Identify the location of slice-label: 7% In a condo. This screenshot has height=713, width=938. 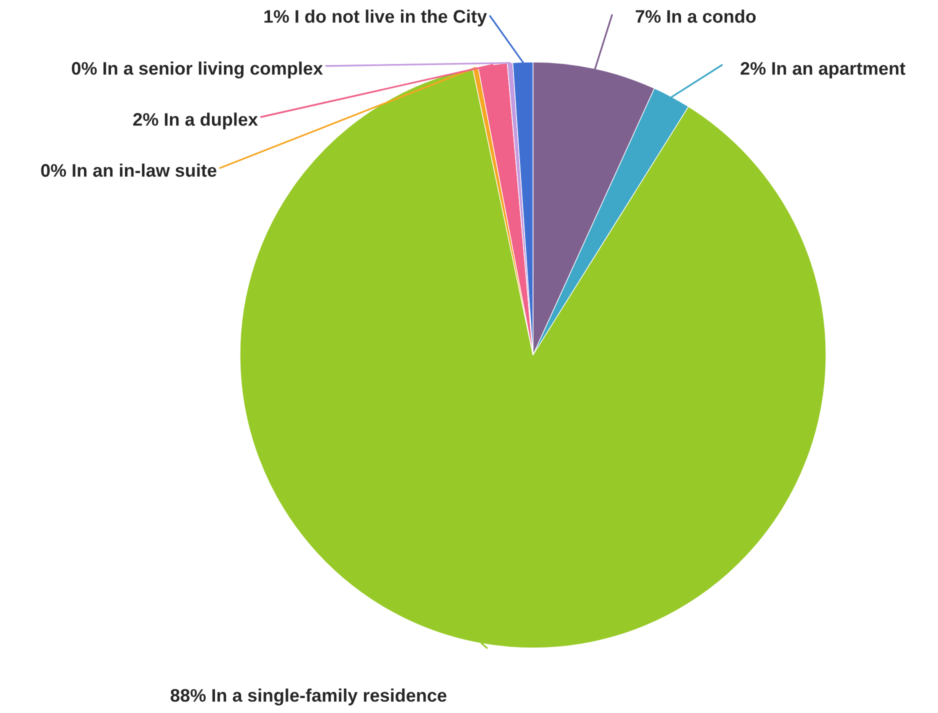
(696, 16).